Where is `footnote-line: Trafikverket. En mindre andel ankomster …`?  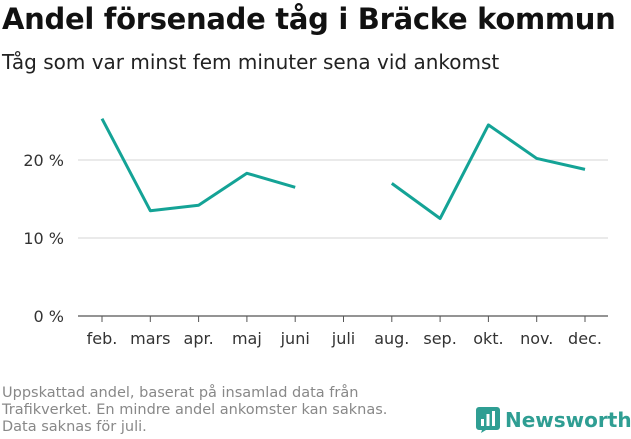
footnote-line: Trafikverket. En mindre andel ankomster … is located at coordinates (195, 410).